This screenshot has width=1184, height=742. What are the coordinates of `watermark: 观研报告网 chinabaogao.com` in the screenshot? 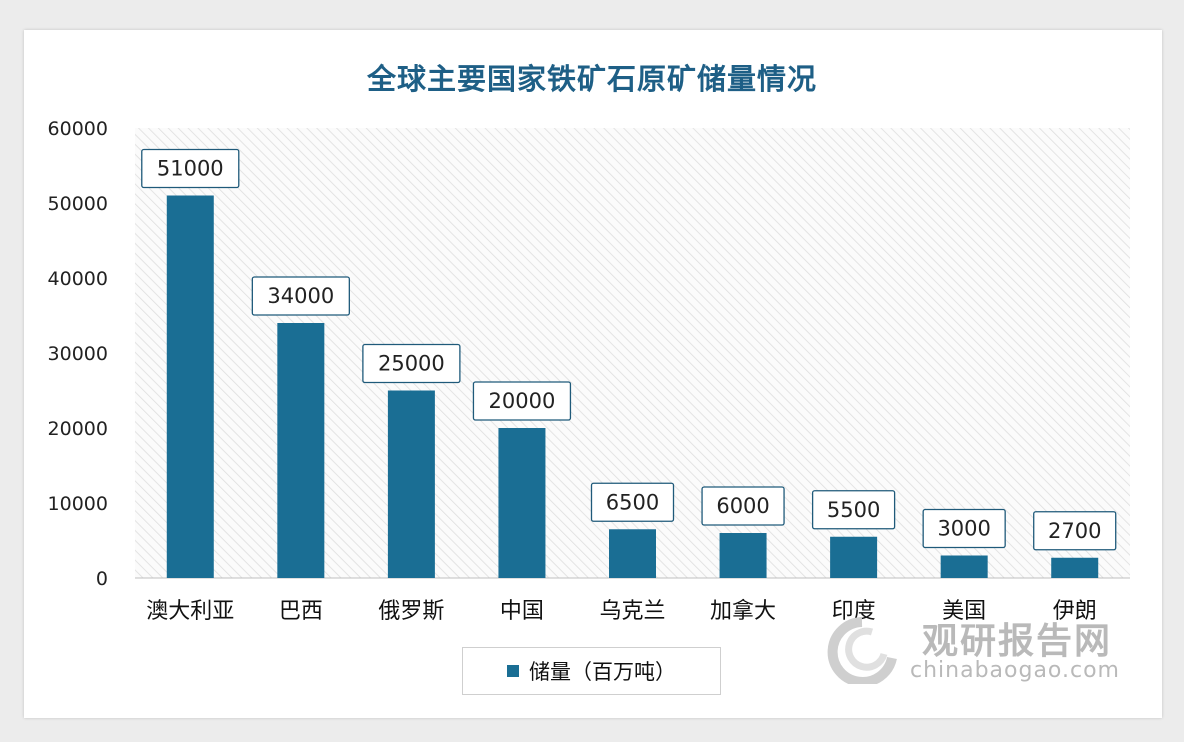 It's located at (982, 648).